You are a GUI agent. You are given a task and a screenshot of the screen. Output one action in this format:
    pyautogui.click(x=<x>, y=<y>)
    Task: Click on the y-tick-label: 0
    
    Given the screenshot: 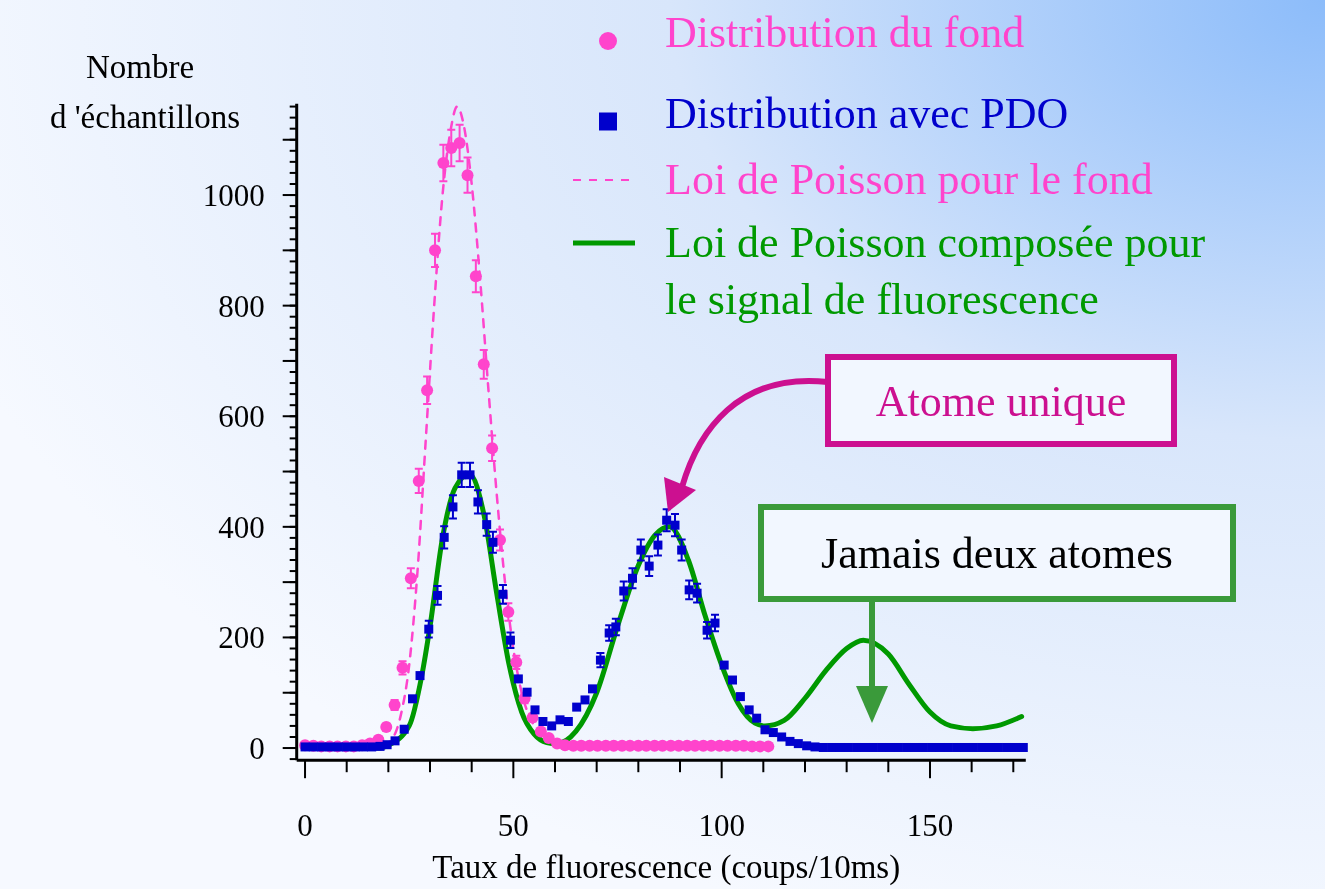 What is the action you would take?
    pyautogui.click(x=257, y=749)
    